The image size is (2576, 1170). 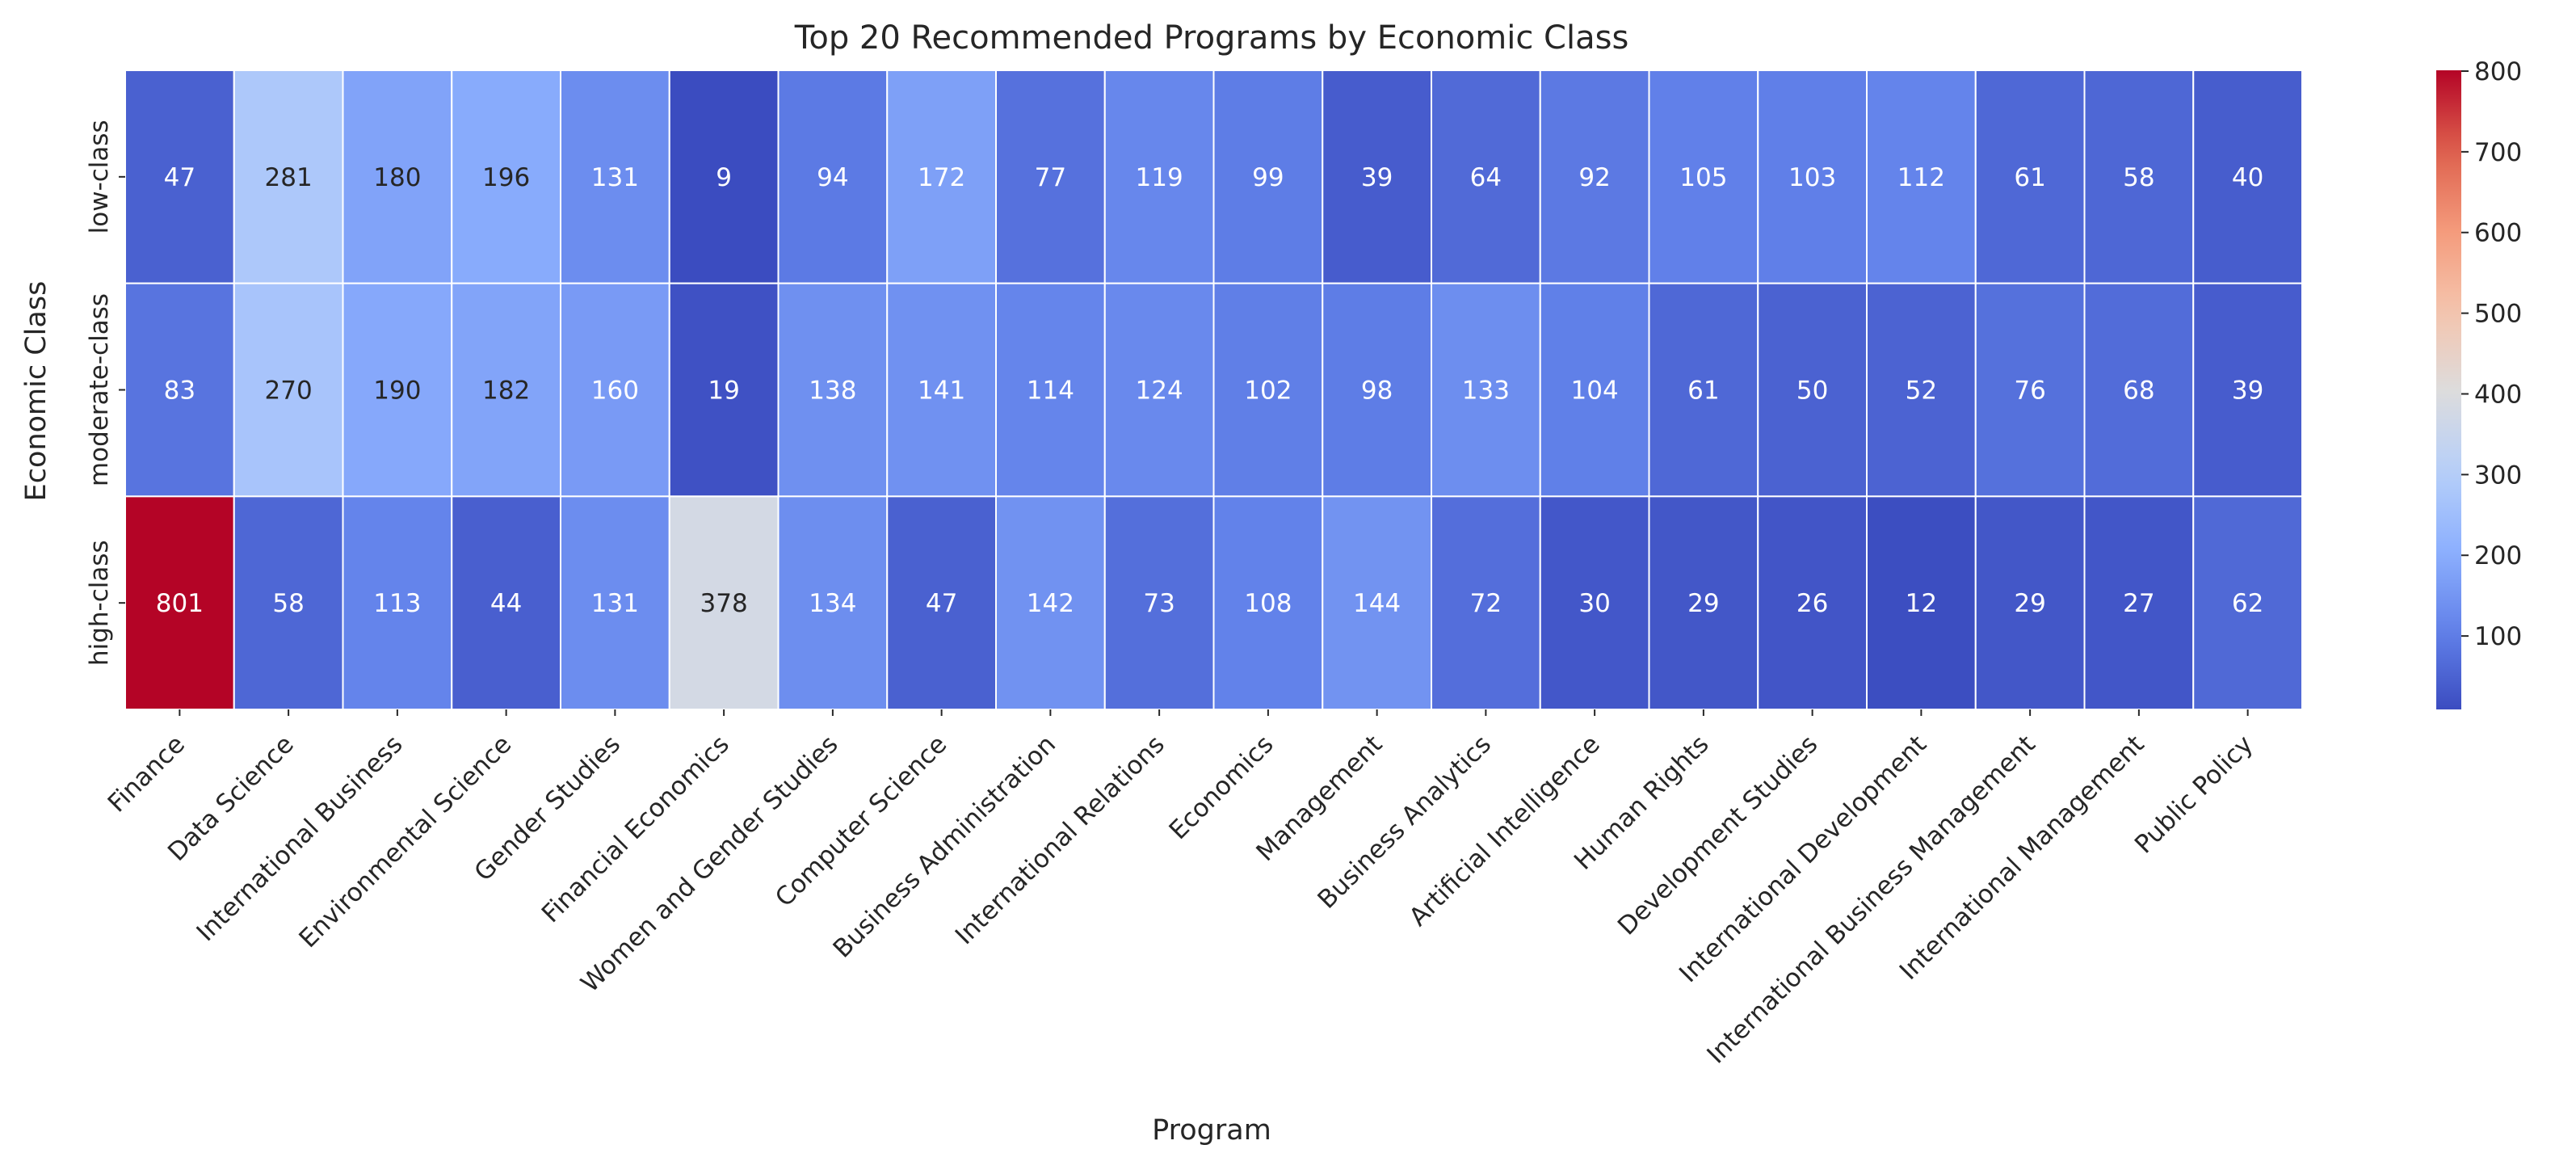 What do you see at coordinates (1505, 831) in the screenshot?
I see `x-tick-label: Artificial Intelligence` at bounding box center [1505, 831].